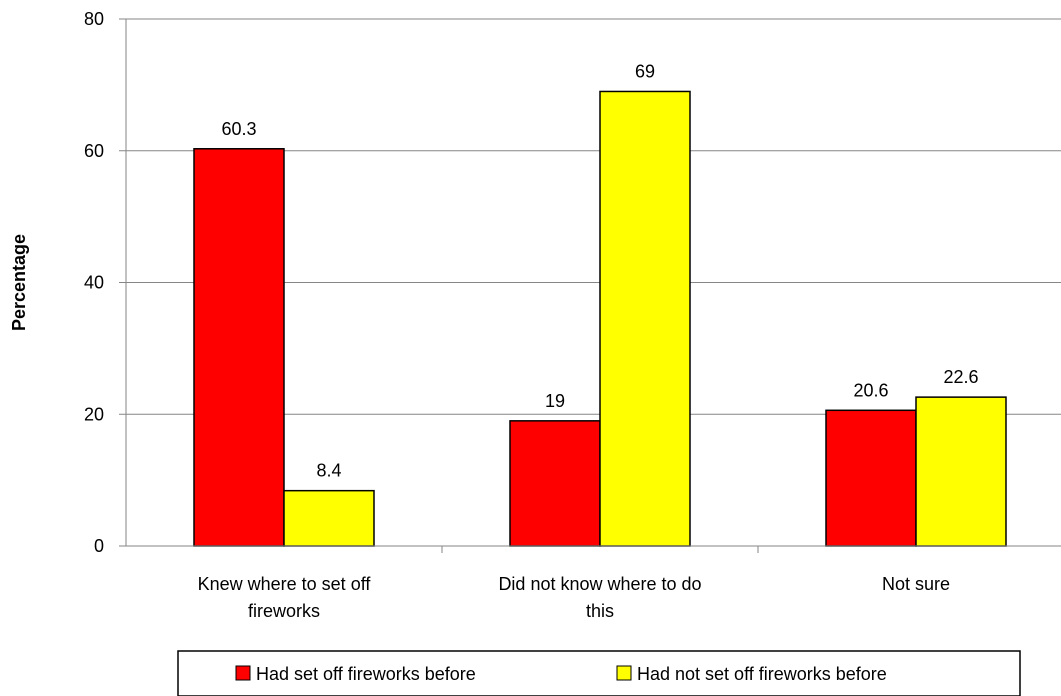 This screenshot has width=1061, height=696. What do you see at coordinates (870, 390) in the screenshot?
I see `data-label: 20.6` at bounding box center [870, 390].